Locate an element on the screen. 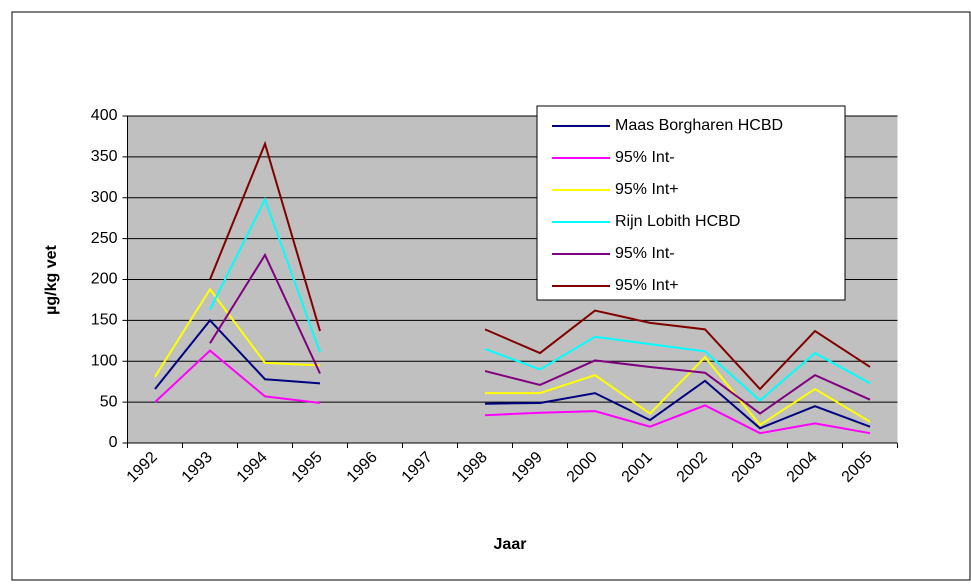 The width and height of the screenshot is (971, 586). y-tick-label: 300 is located at coordinates (104, 197).